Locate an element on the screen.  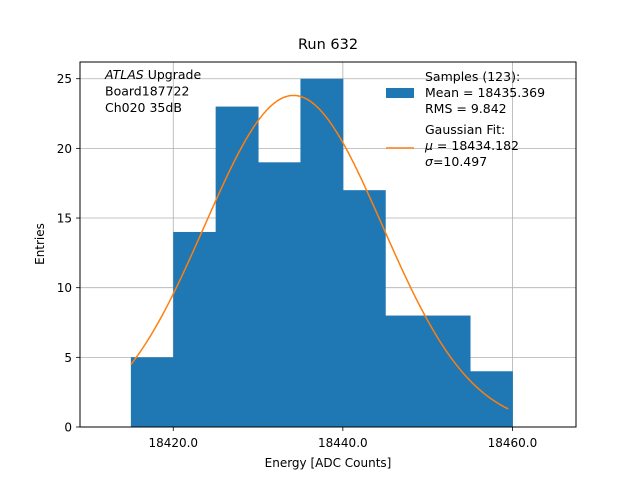
chart-title: Run 632 is located at coordinates (328, 45).